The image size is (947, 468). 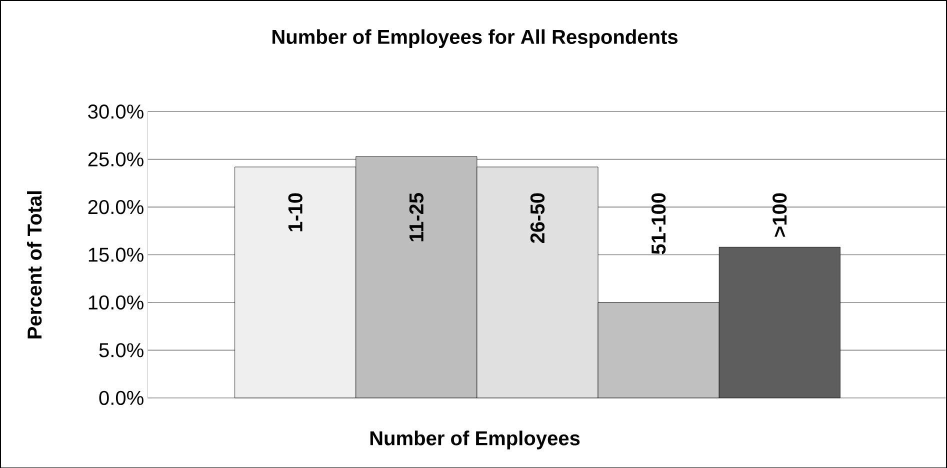 What do you see at coordinates (475, 38) in the screenshot?
I see `chart-title: Number of Employees for All Respondents` at bounding box center [475, 38].